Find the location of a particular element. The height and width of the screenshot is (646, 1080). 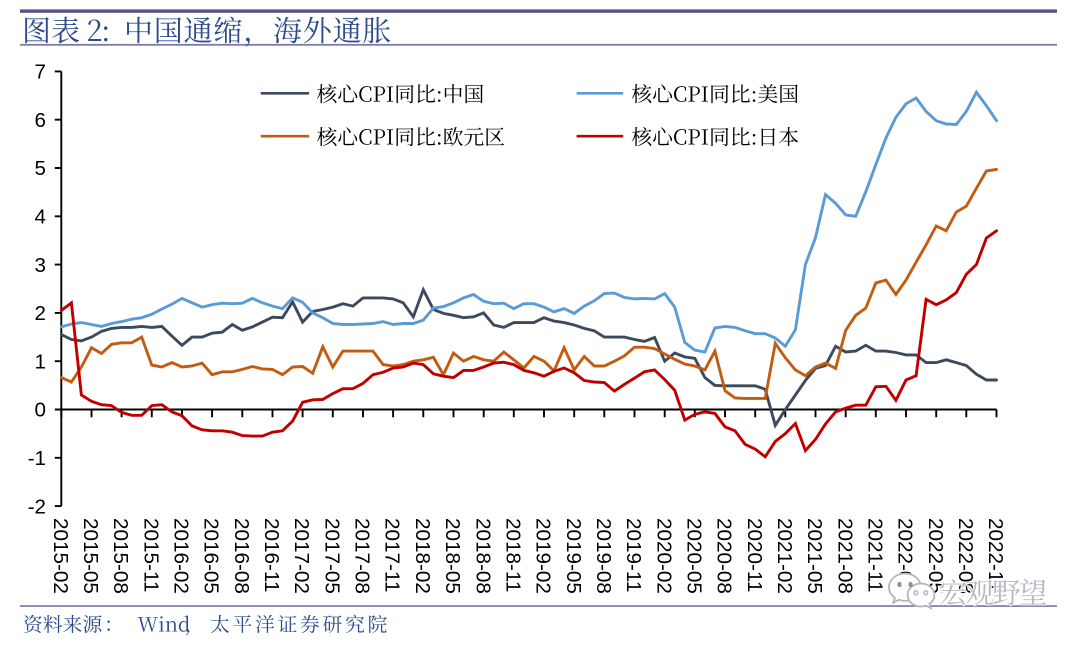

svg-text: 2016-08 is located at coordinates (241, 556).